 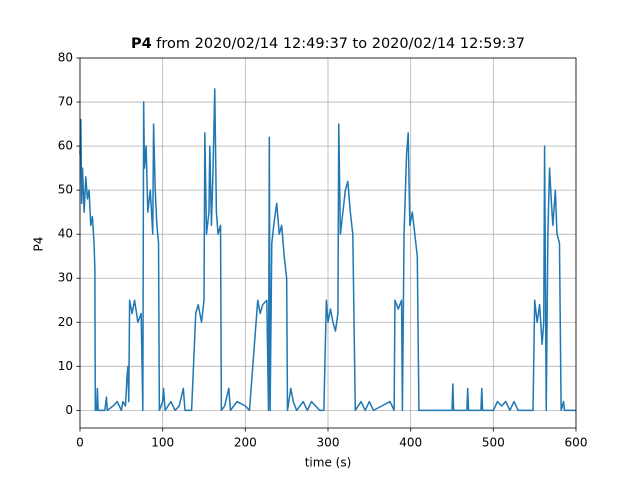 I want to click on y-tick-label: 50, so click(x=65, y=190).